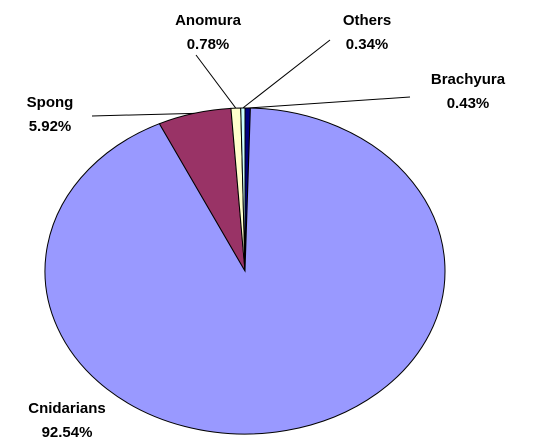 Image resolution: width=536 pixels, height=445 pixels. What do you see at coordinates (243, 189) in the screenshot?
I see `pie-slice` at bounding box center [243, 189].